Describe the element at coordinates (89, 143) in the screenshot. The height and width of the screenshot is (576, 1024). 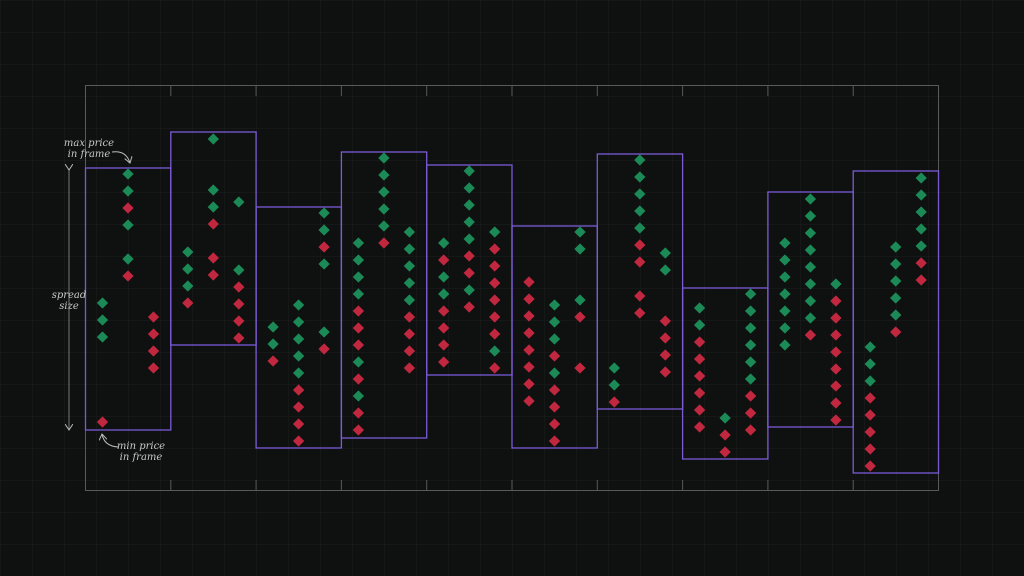
I see `max-price-label: max price` at that location.